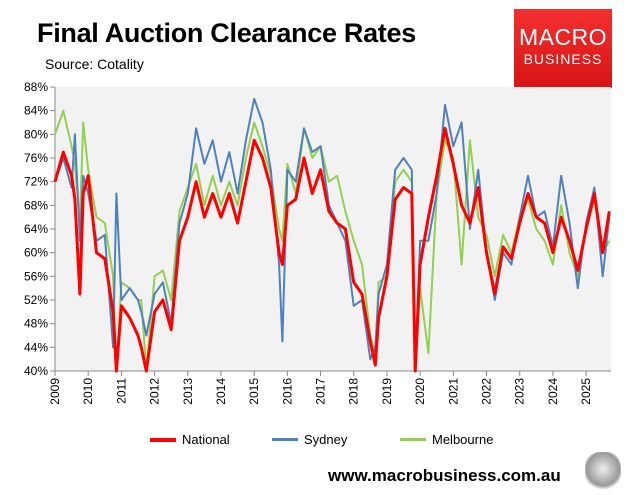 The image size is (630, 495). I want to click on chart-title: Final Auction Clearance Rates, so click(226, 33).